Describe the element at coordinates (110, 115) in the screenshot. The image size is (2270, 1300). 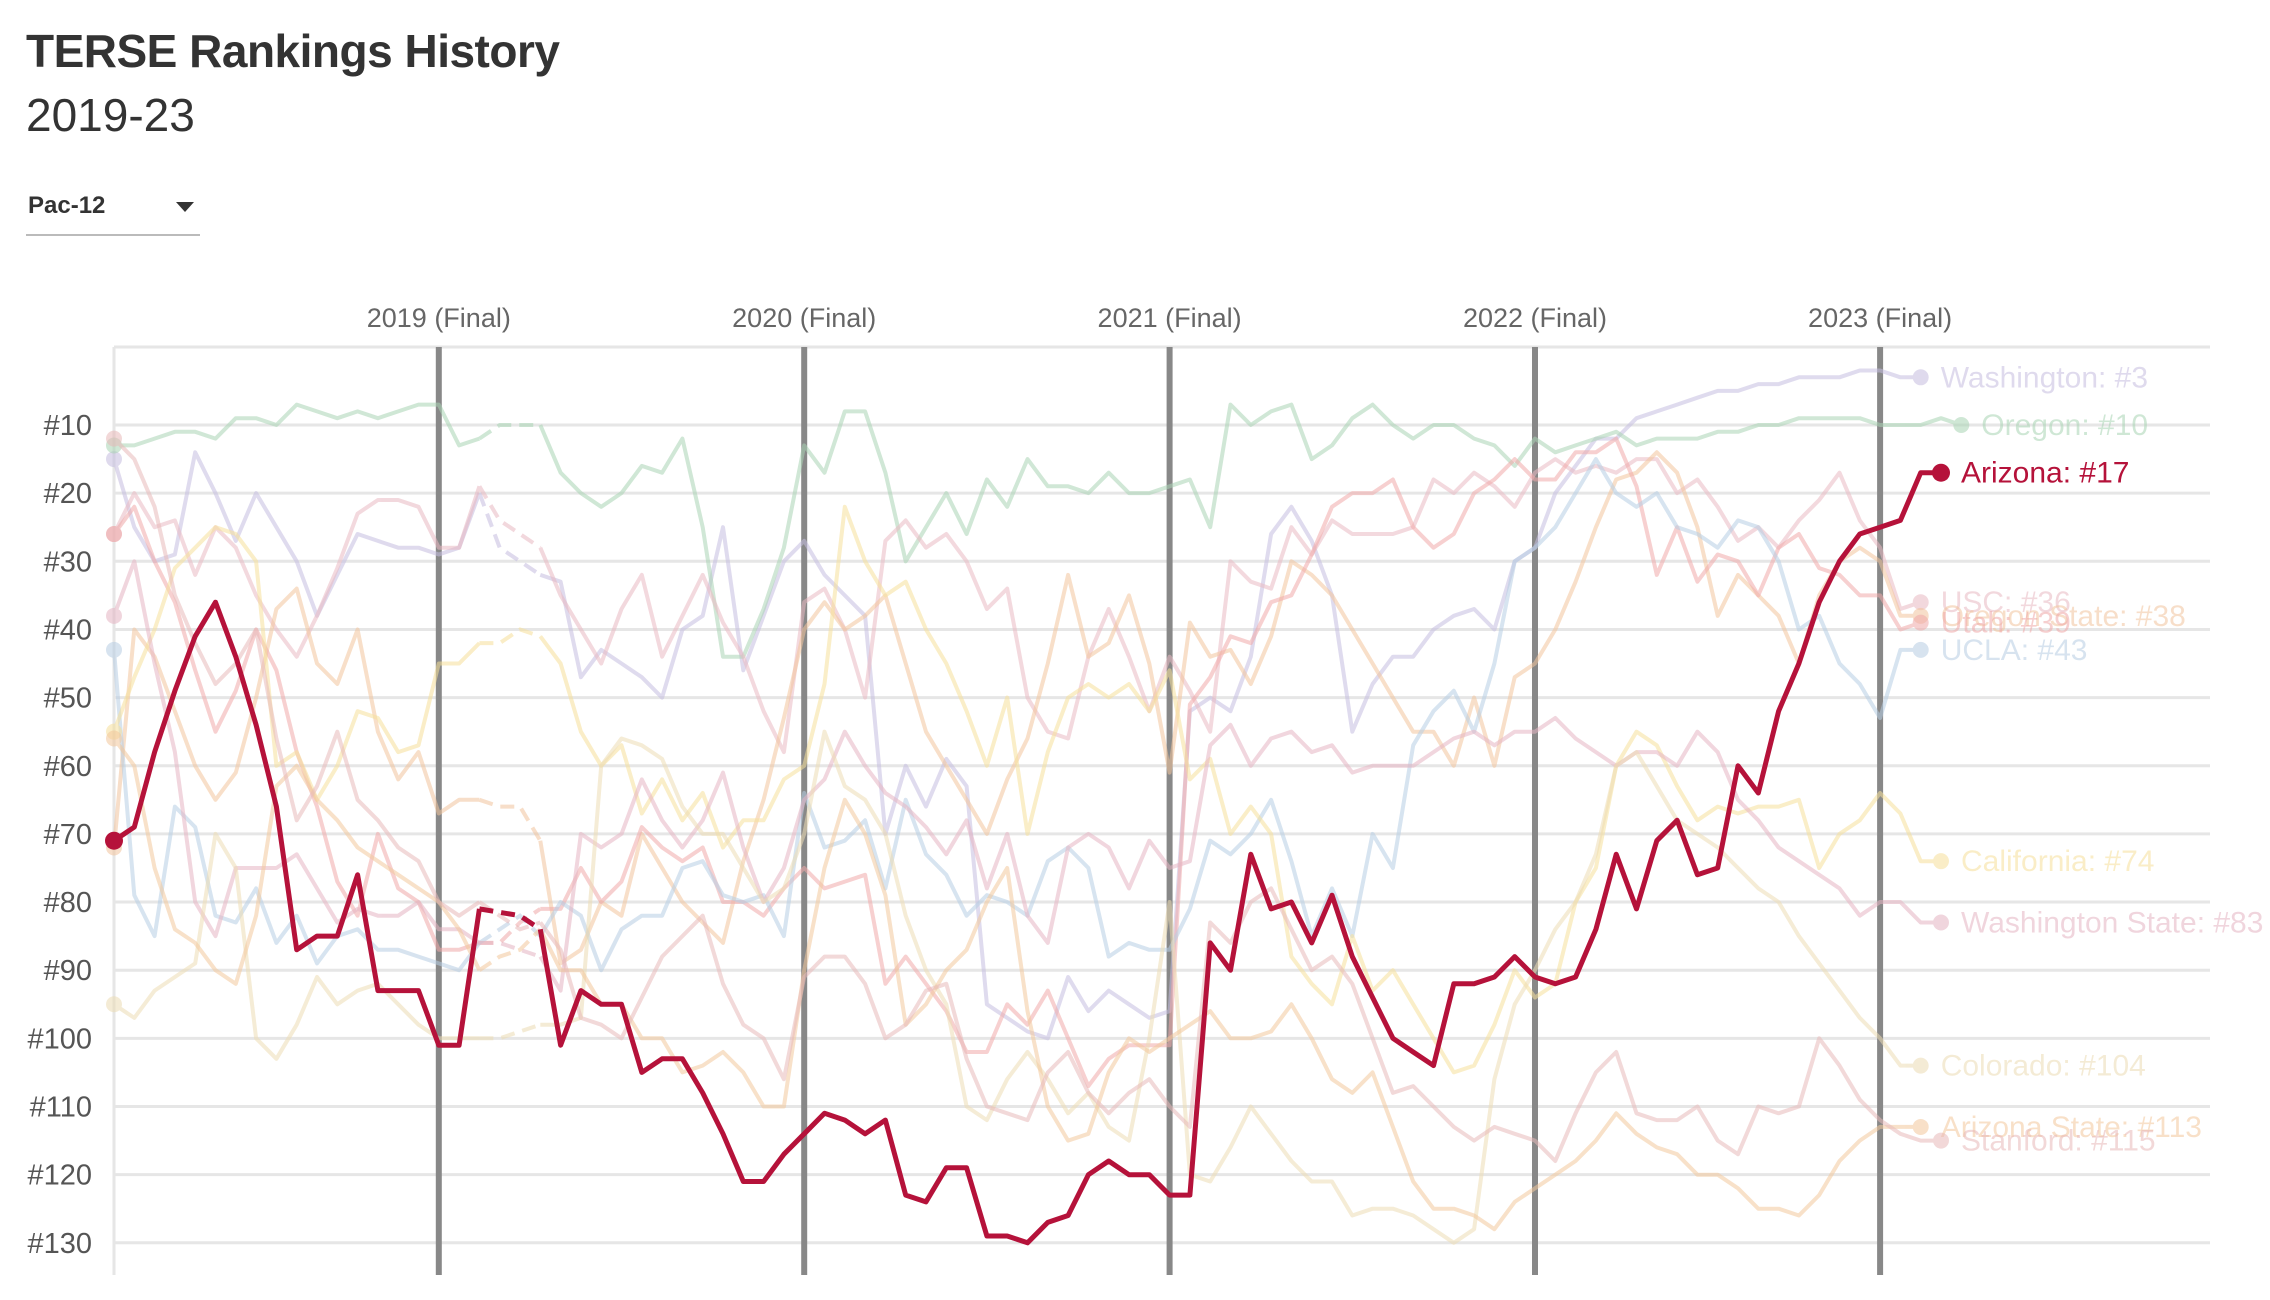
I see `chart-subtitle: 2019-23` at that location.